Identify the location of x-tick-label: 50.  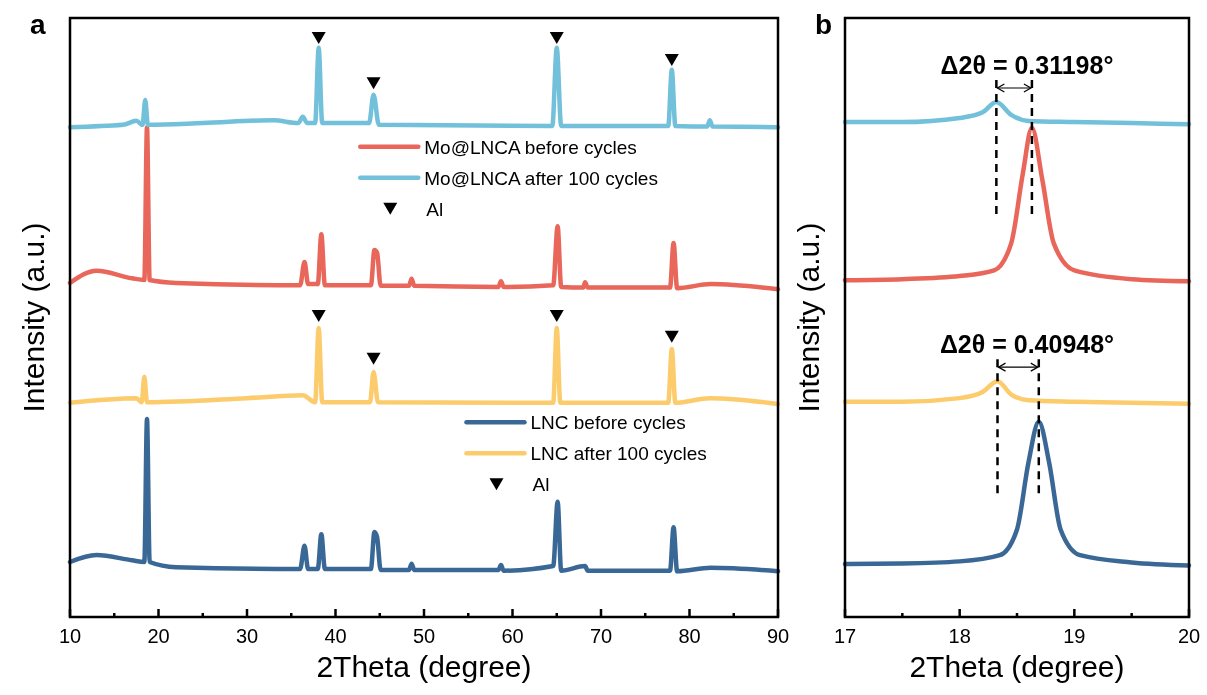
(424, 636).